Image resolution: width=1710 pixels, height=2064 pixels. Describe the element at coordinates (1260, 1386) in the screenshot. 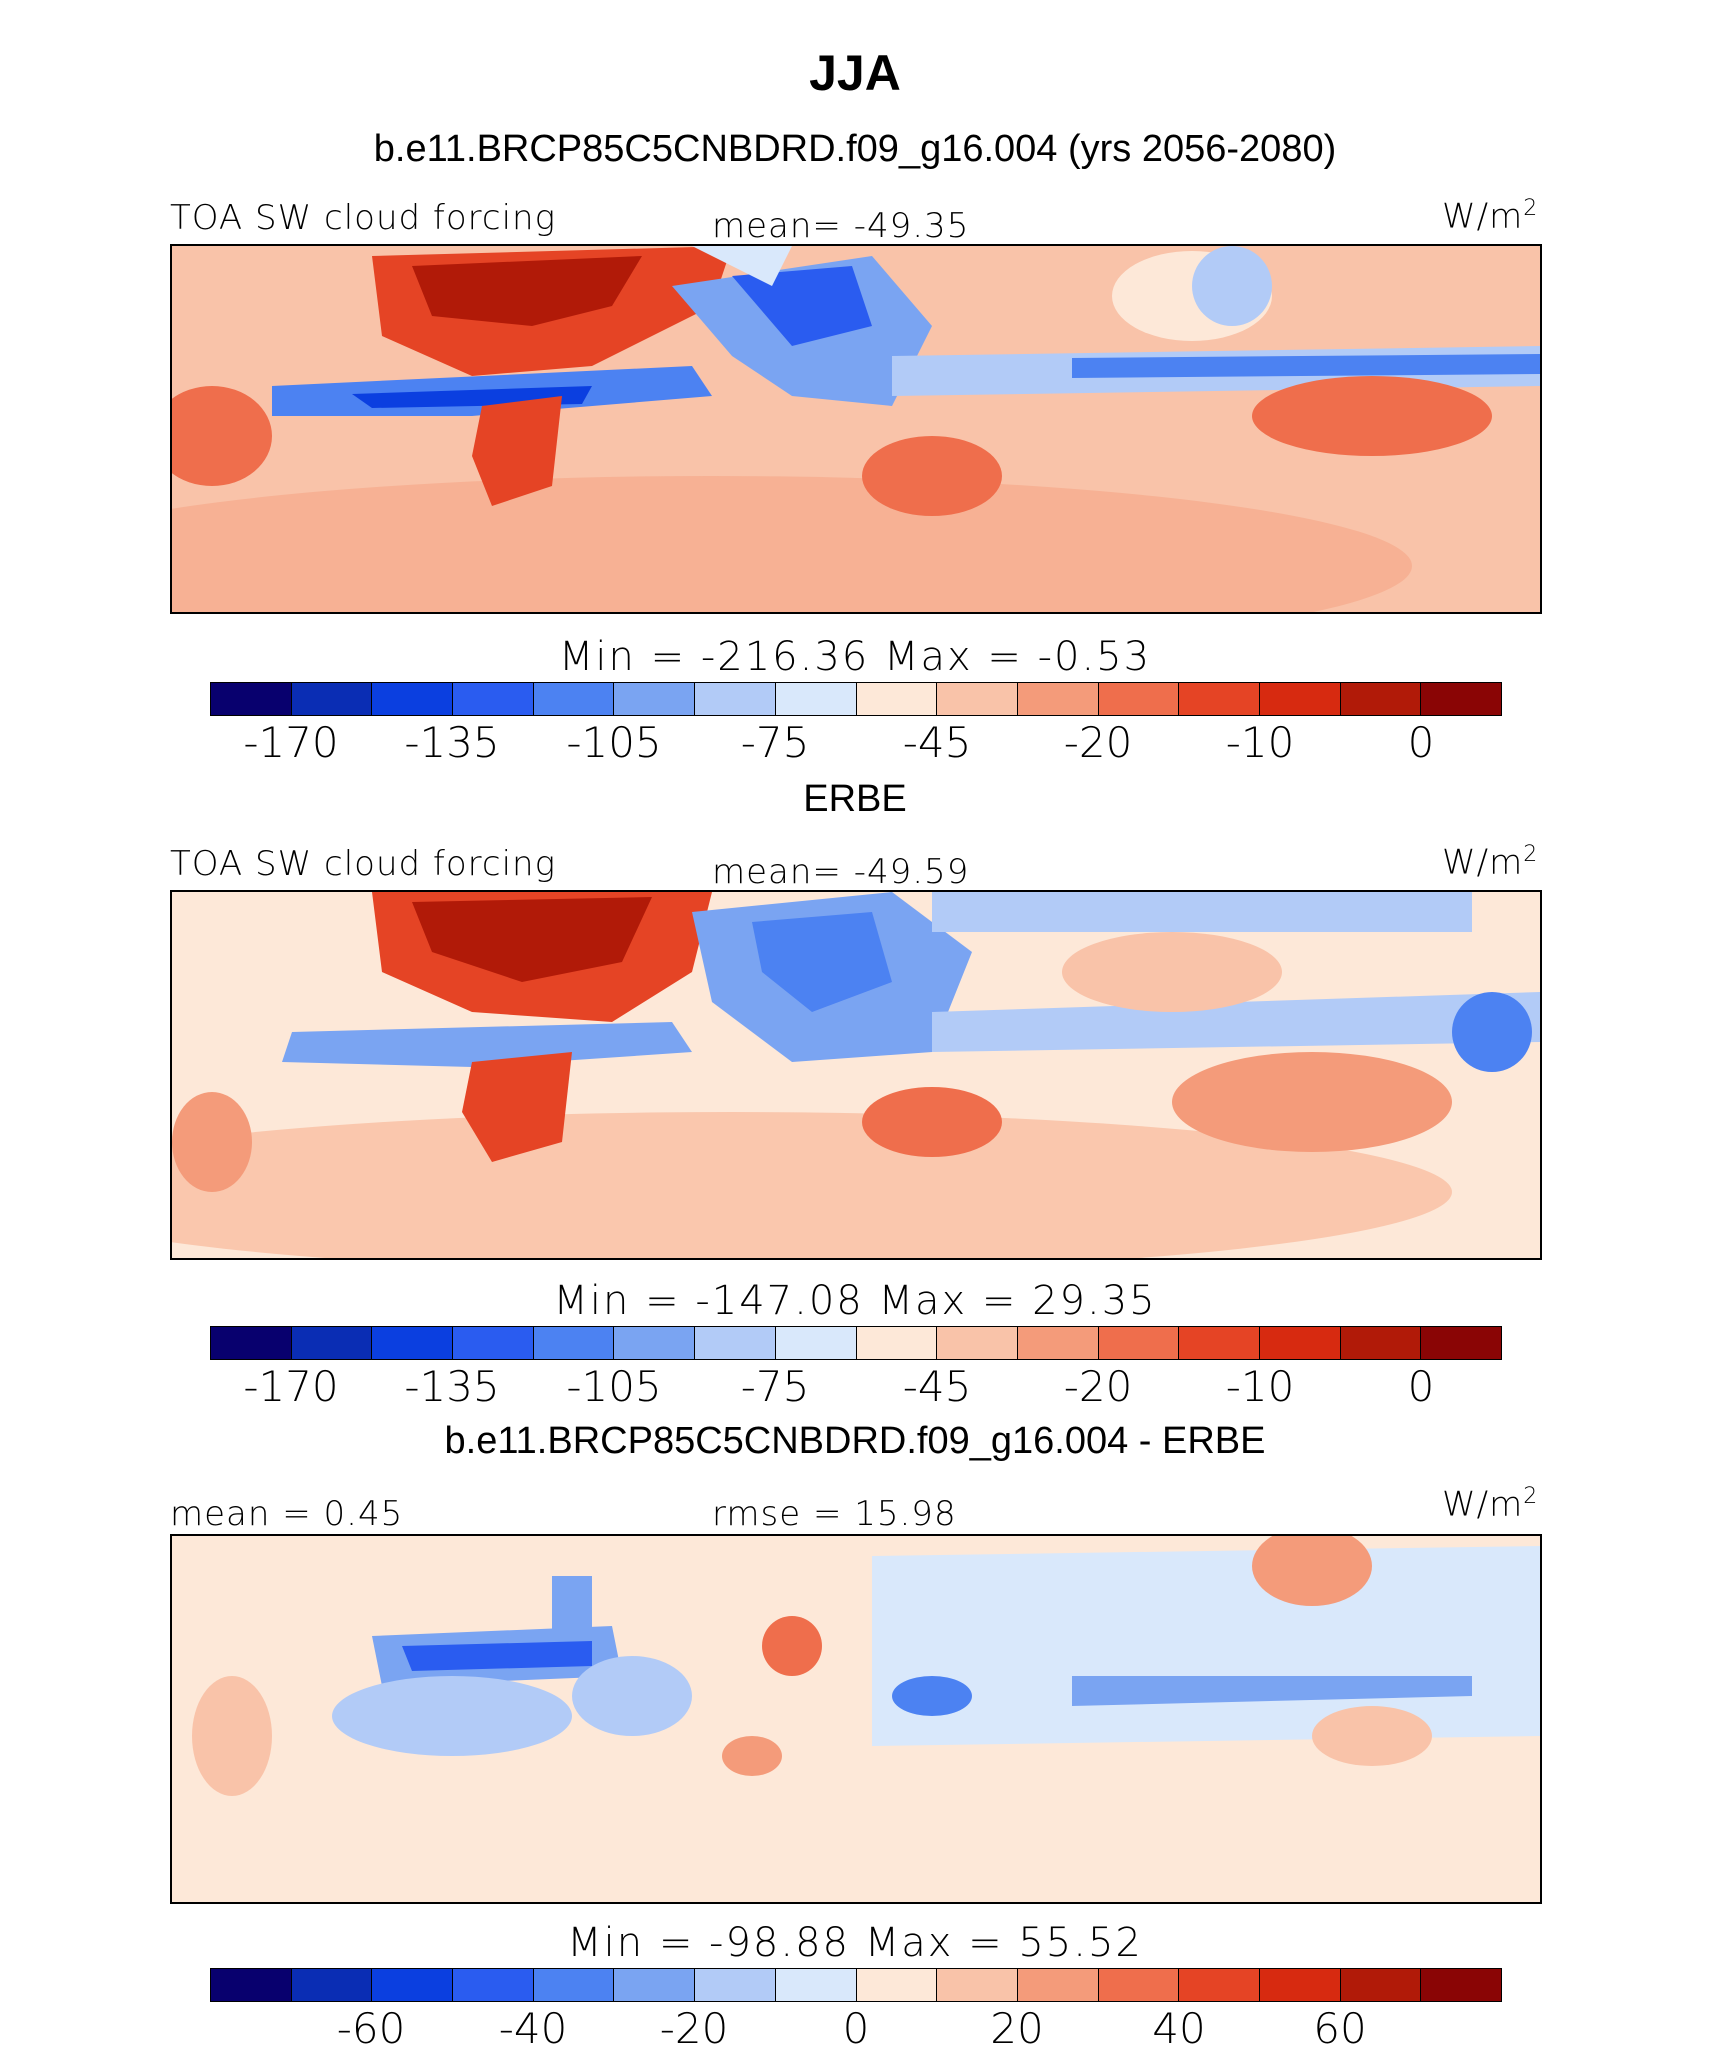

I see `panel-2-tick: -10` at that location.